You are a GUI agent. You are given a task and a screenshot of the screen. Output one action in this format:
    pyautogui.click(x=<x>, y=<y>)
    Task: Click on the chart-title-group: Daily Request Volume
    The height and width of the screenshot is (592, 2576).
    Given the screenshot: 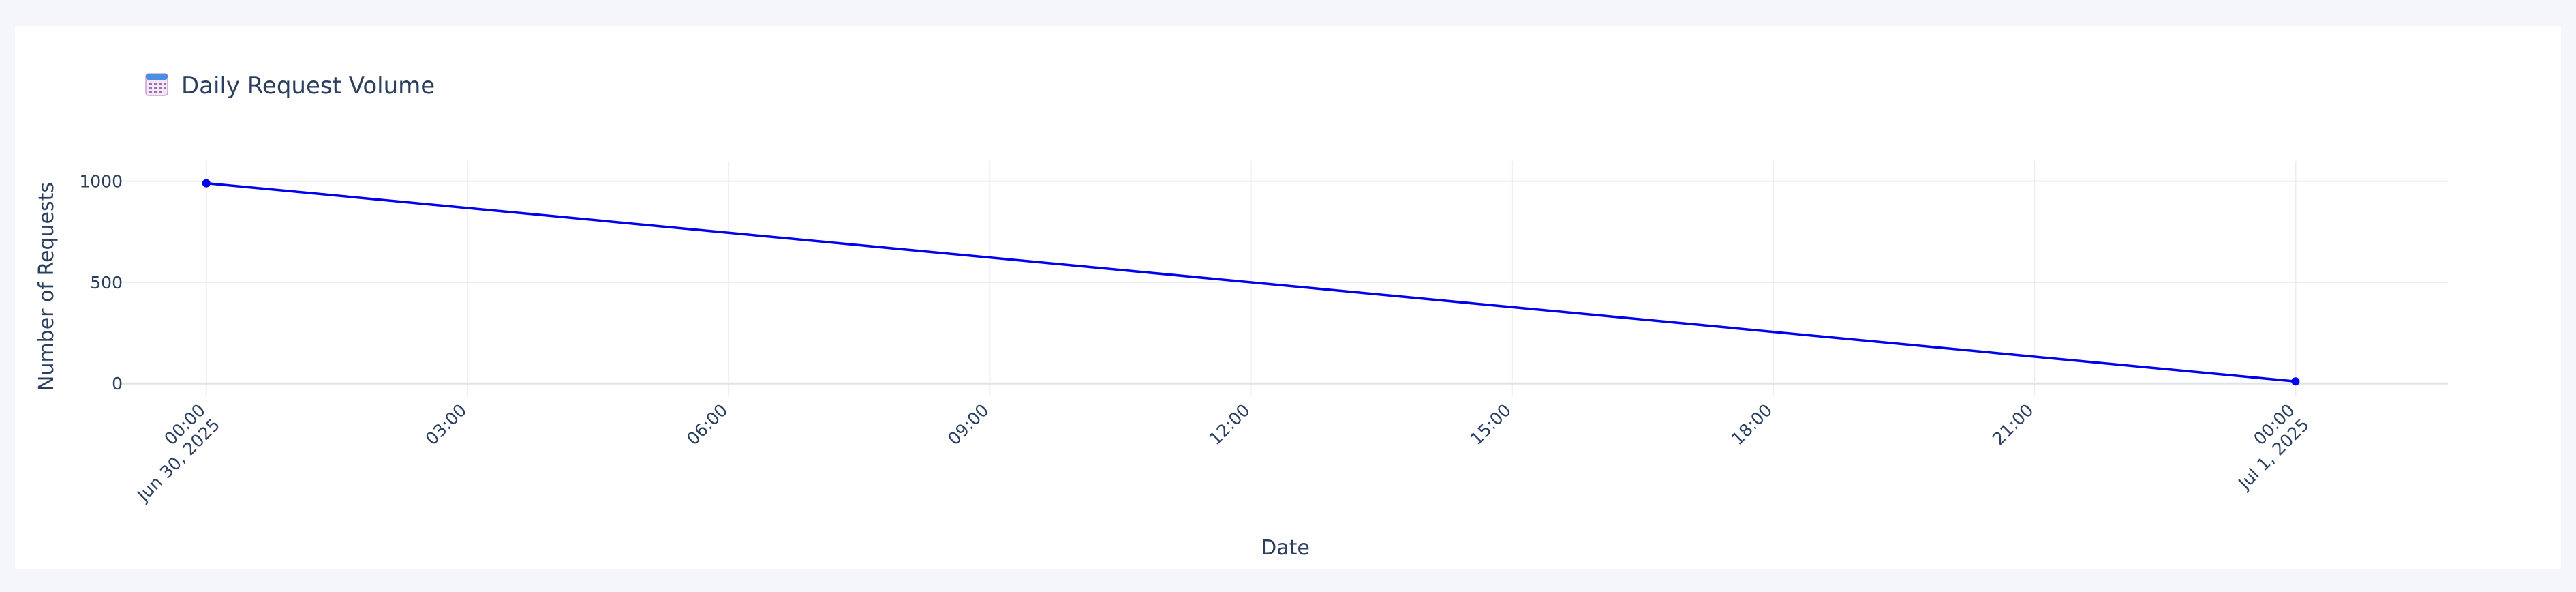 What is the action you would take?
    pyautogui.click(x=290, y=86)
    